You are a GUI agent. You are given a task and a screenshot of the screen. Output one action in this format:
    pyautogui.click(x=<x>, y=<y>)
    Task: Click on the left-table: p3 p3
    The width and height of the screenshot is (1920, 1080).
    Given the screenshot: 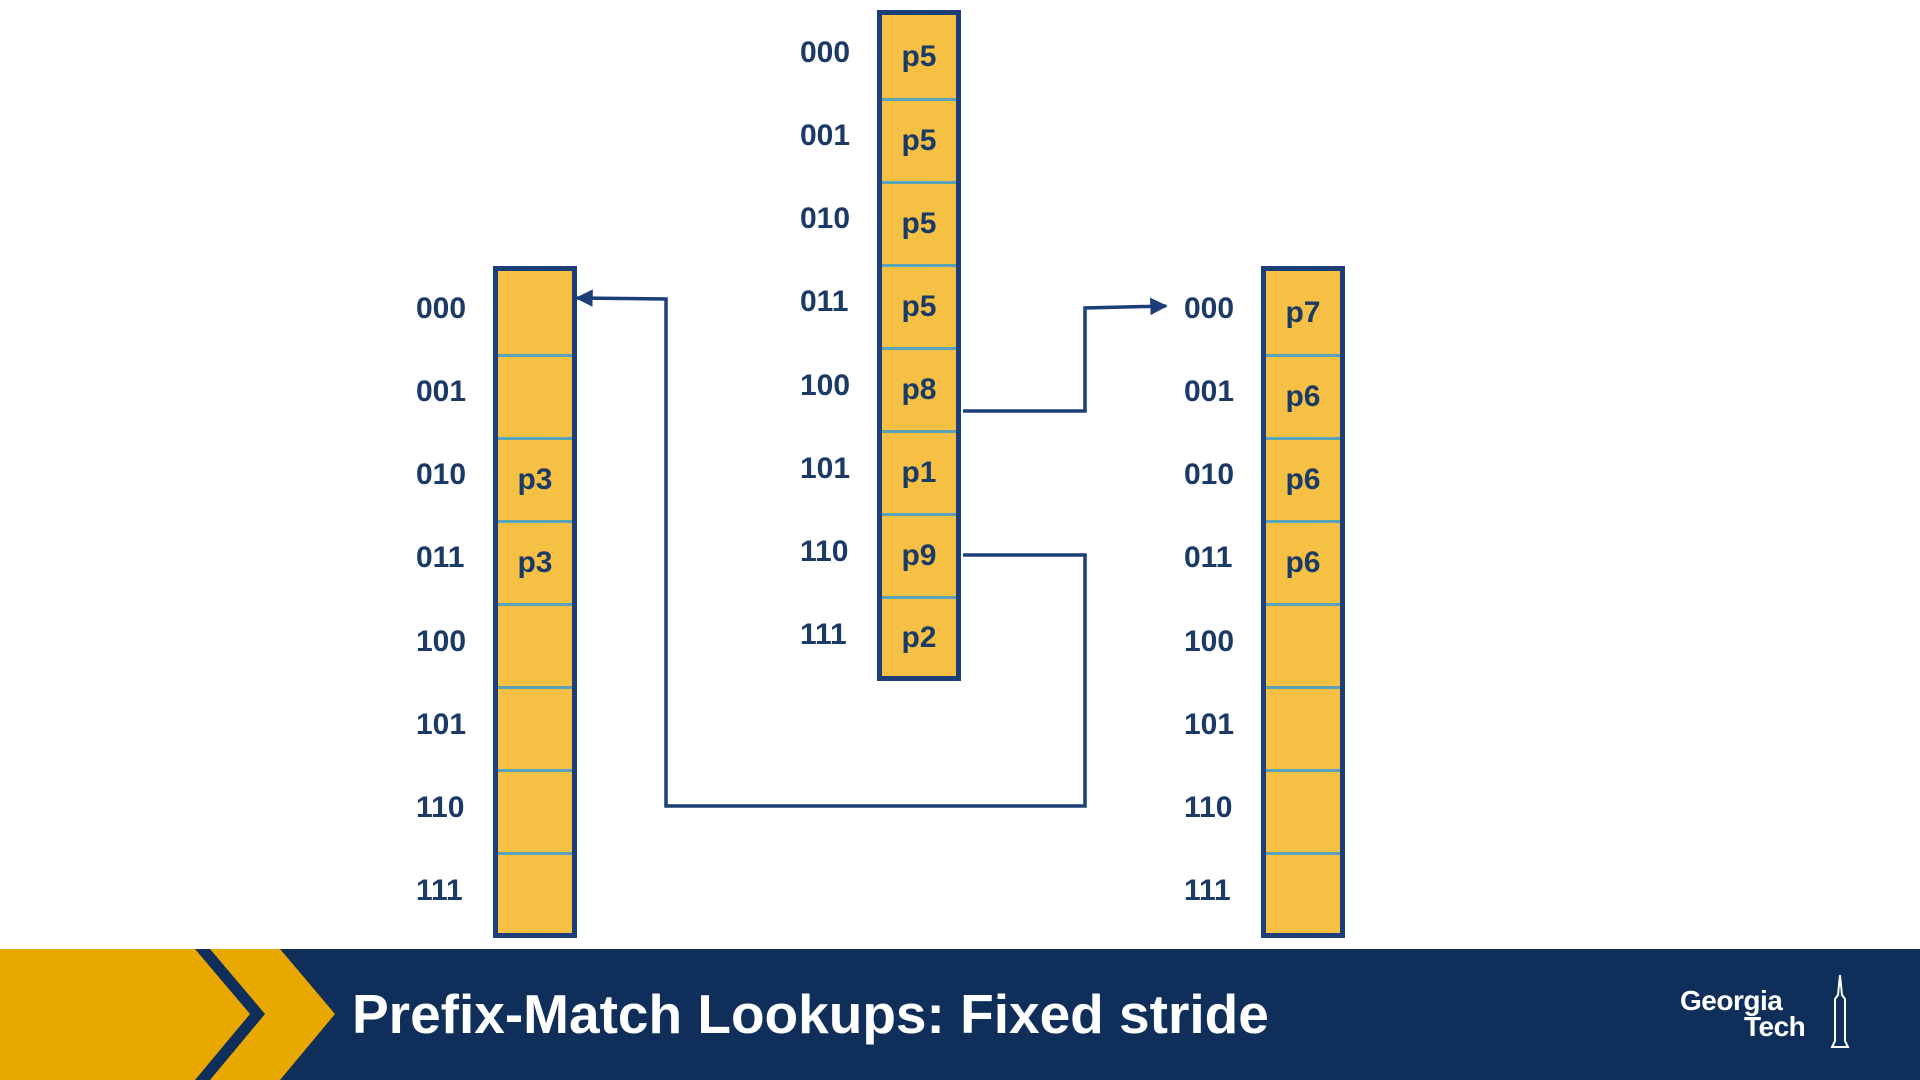 What is the action you would take?
    pyautogui.click(x=535, y=602)
    